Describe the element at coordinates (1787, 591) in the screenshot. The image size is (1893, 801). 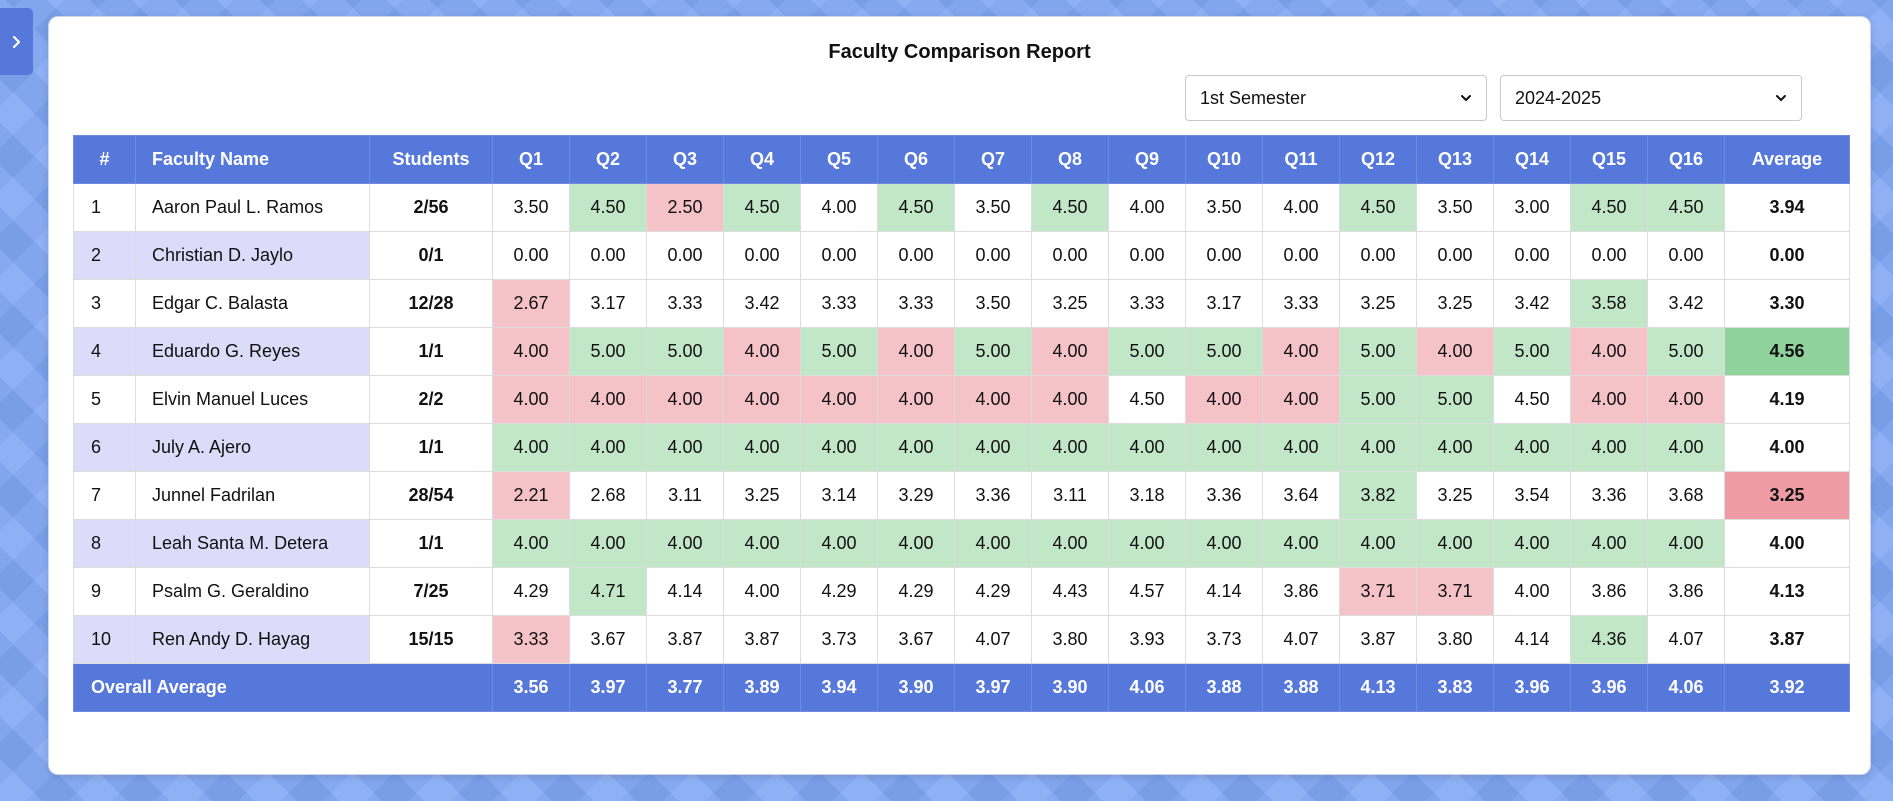
I see `average-cell: 4.13` at that location.